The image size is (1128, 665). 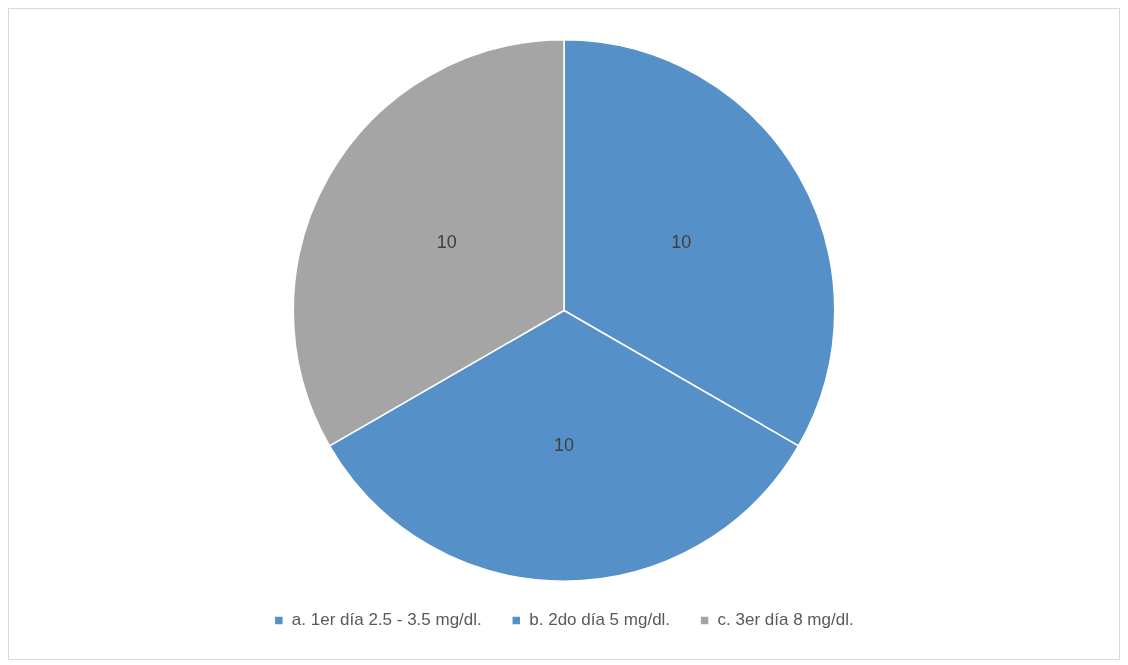 What do you see at coordinates (386, 620) in the screenshot?
I see `legend-label: a. 1er día 2.5 - 3.5 mg/dl.` at bounding box center [386, 620].